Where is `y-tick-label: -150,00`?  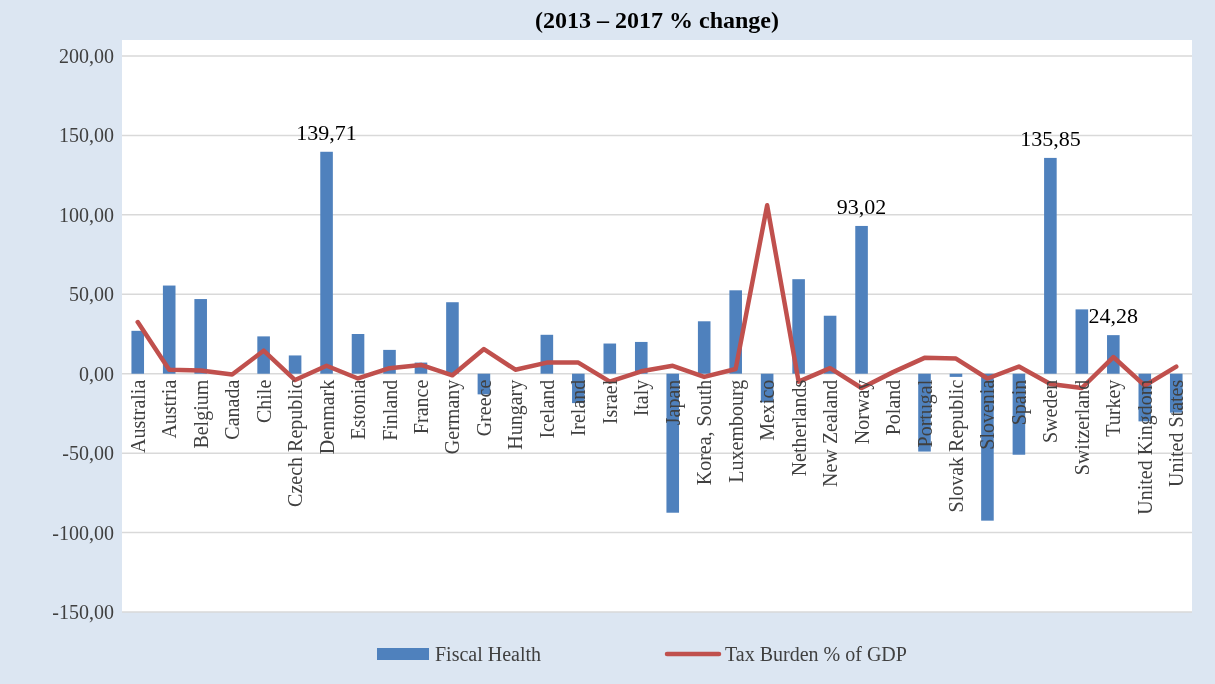 y-tick-label: -150,00 is located at coordinates (83, 612).